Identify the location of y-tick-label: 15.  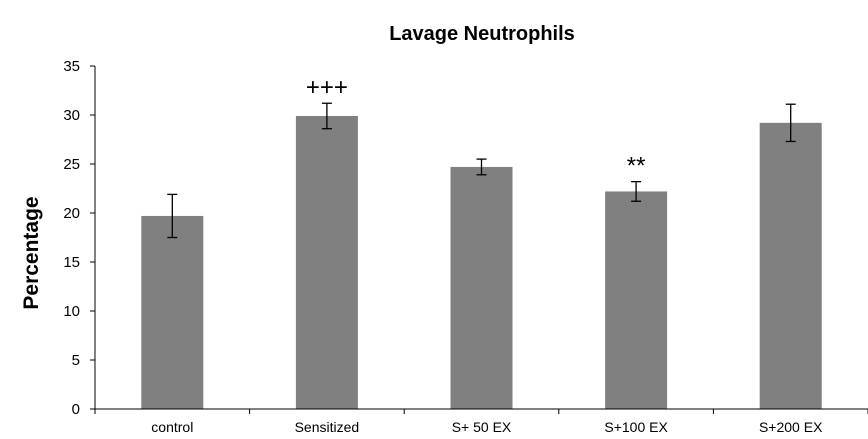
(71, 262).